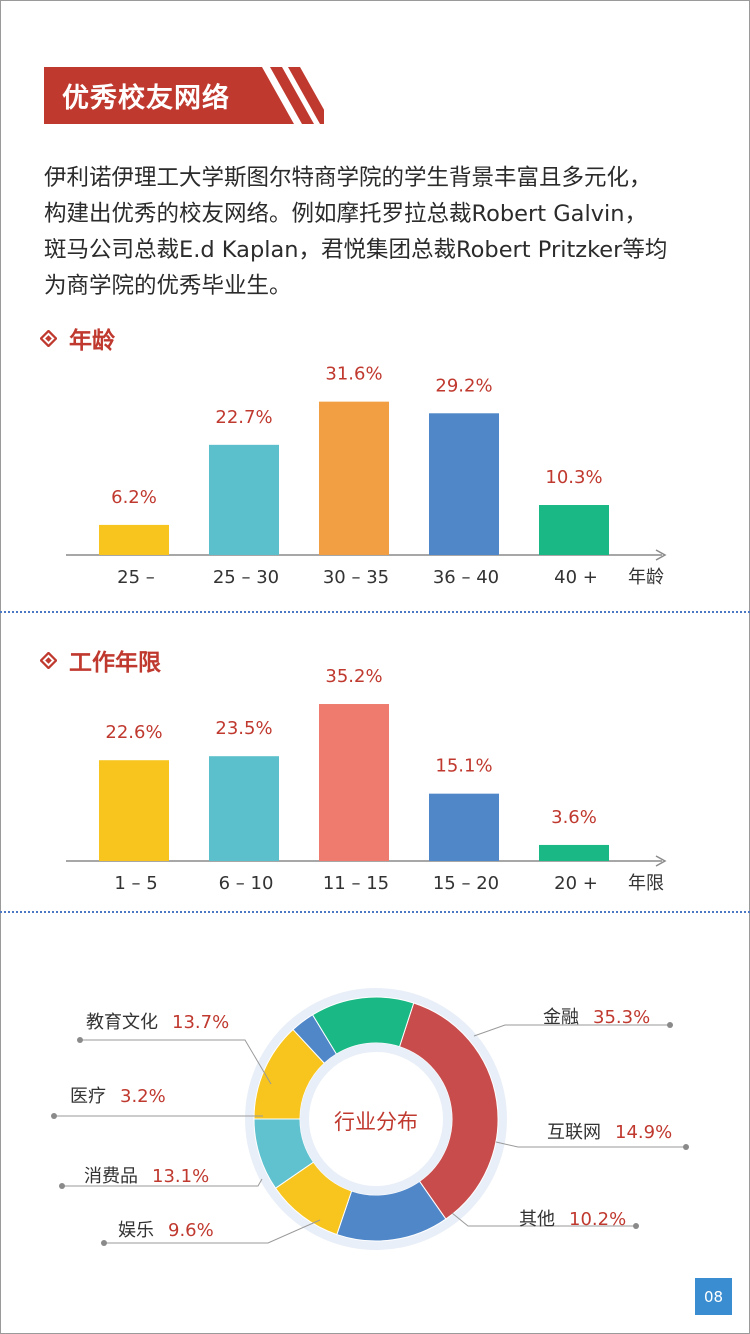 This screenshot has width=750, height=1334. I want to click on bar-value-label: 23.5%, so click(243, 728).